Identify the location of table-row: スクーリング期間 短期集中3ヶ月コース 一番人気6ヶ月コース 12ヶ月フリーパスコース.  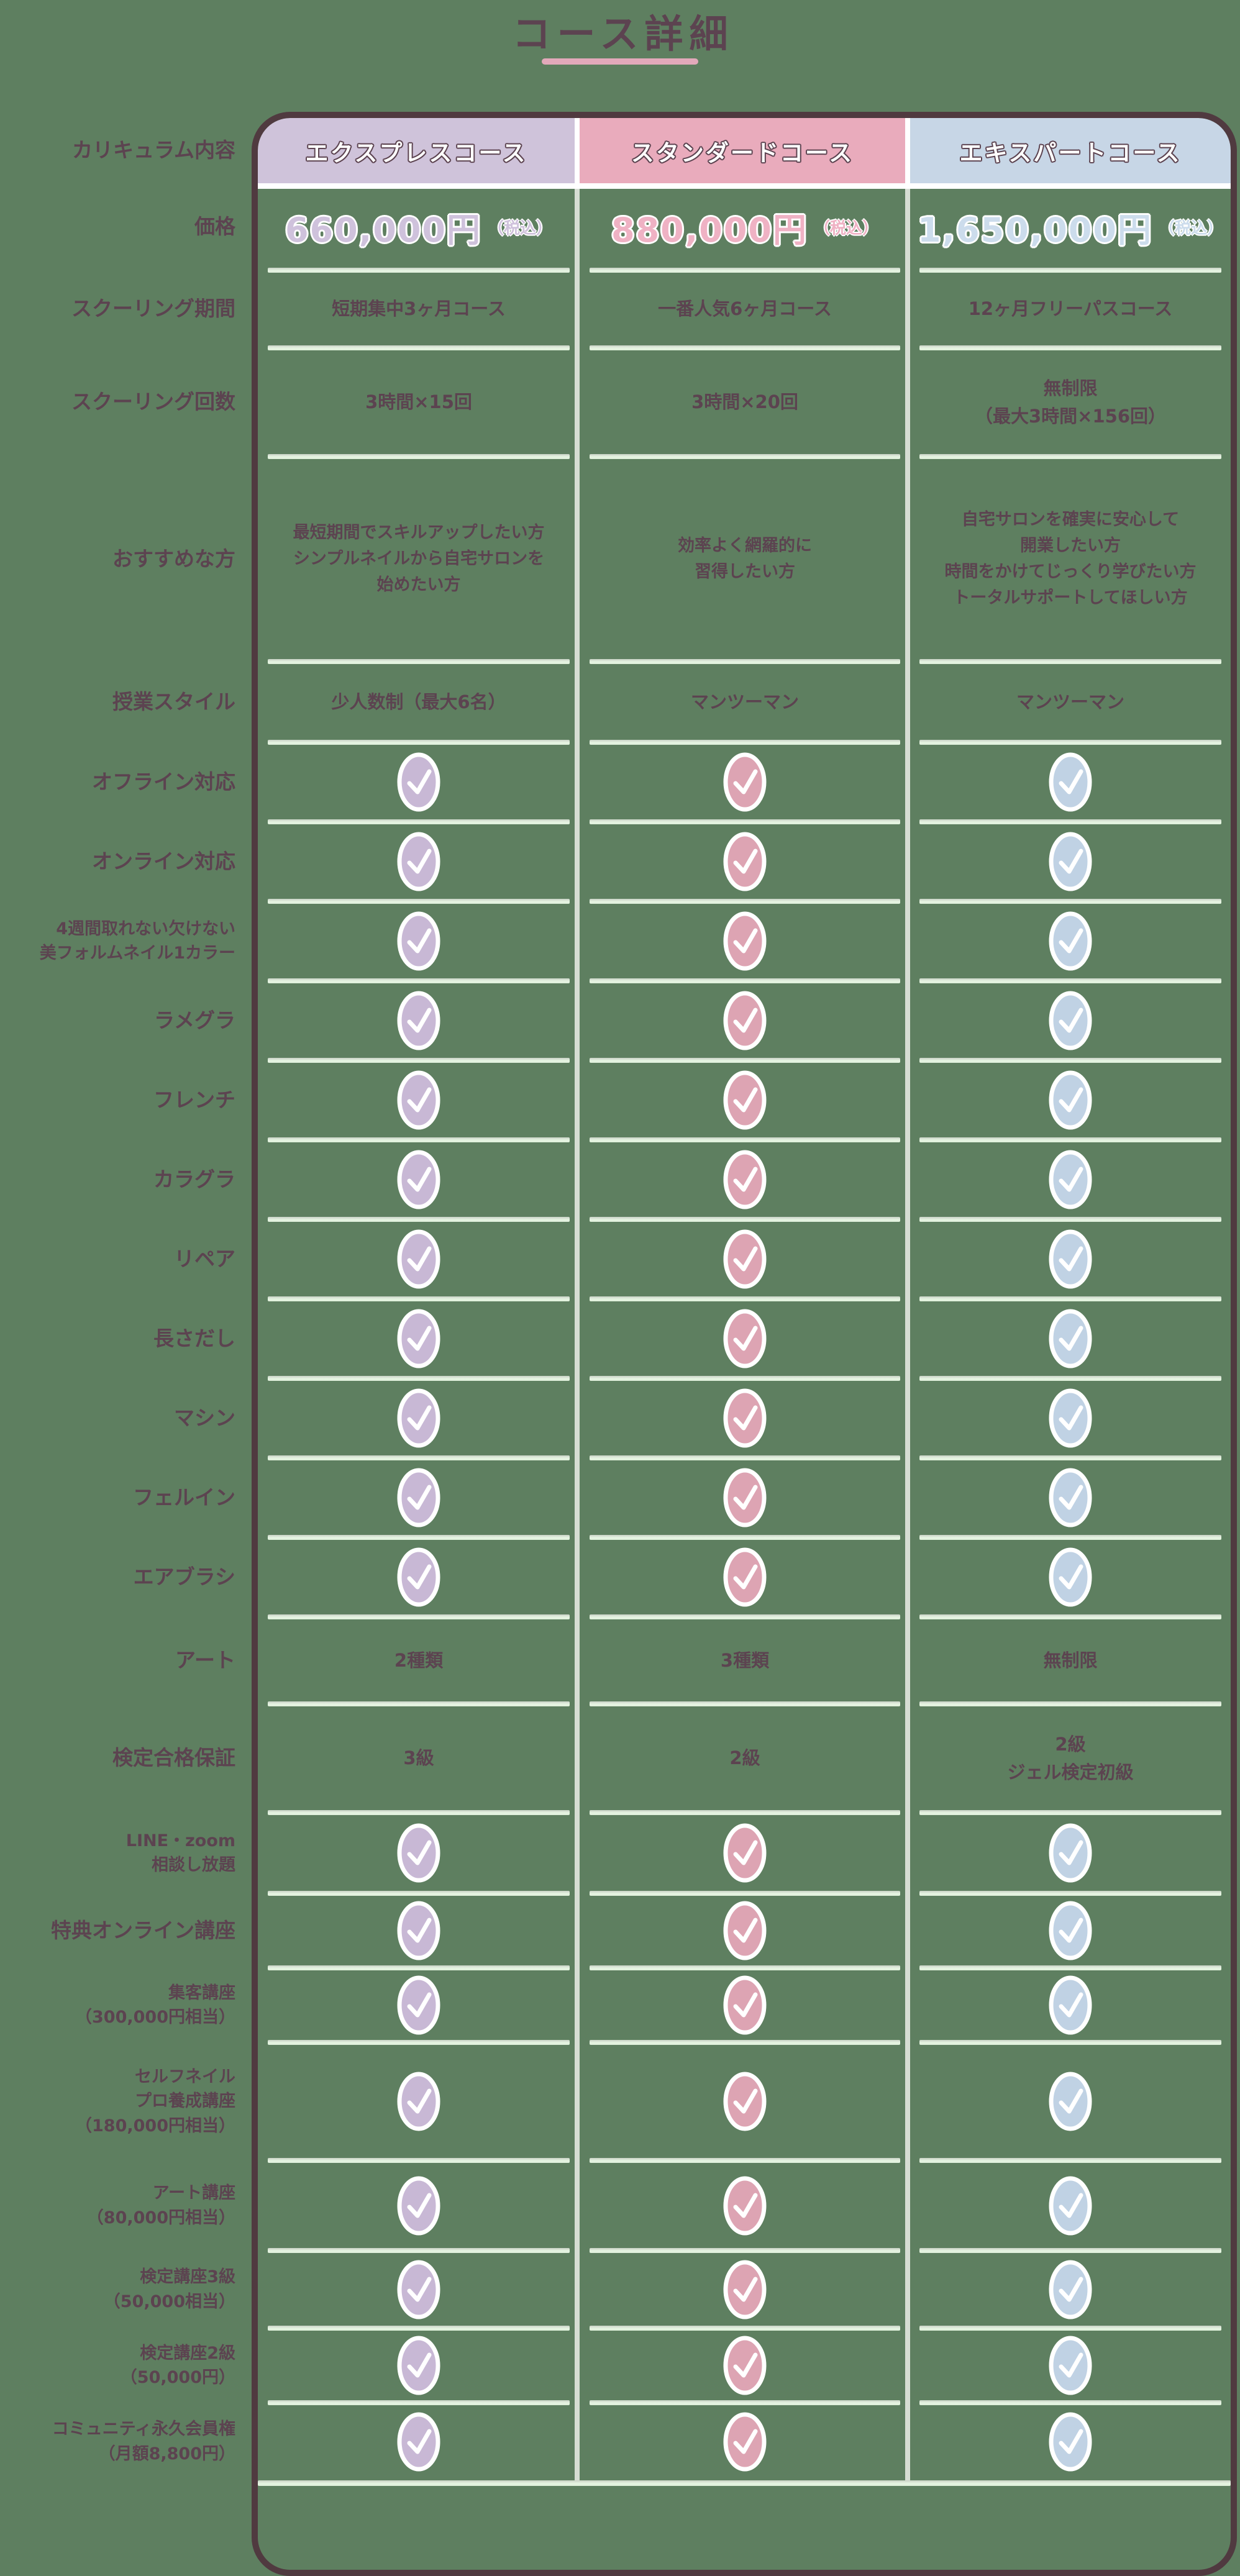
(620, 310).